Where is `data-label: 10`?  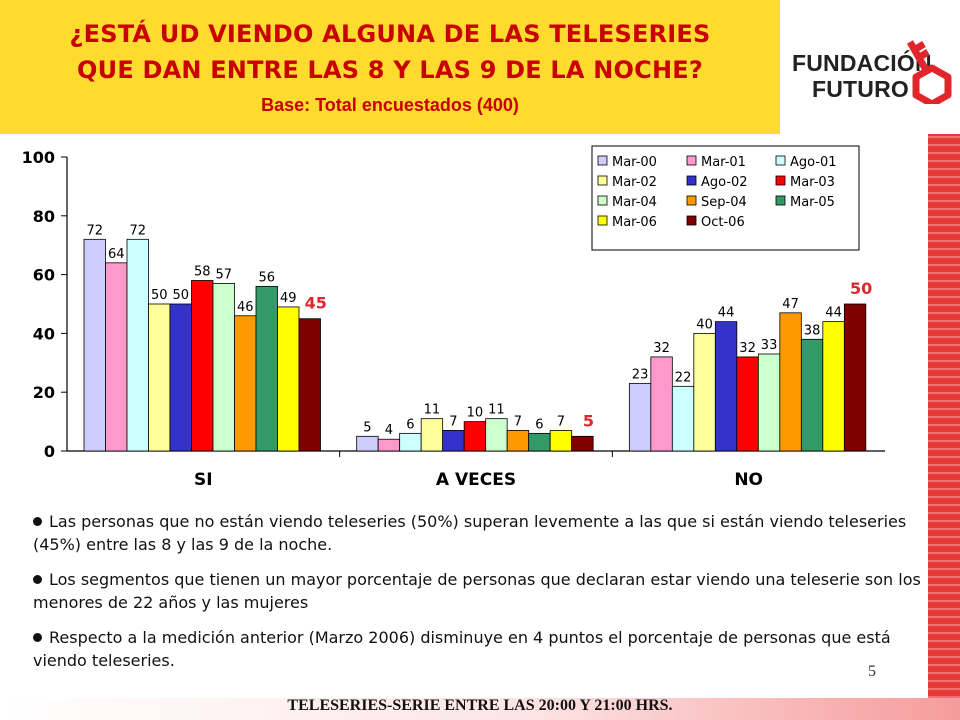
data-label: 10 is located at coordinates (475, 413).